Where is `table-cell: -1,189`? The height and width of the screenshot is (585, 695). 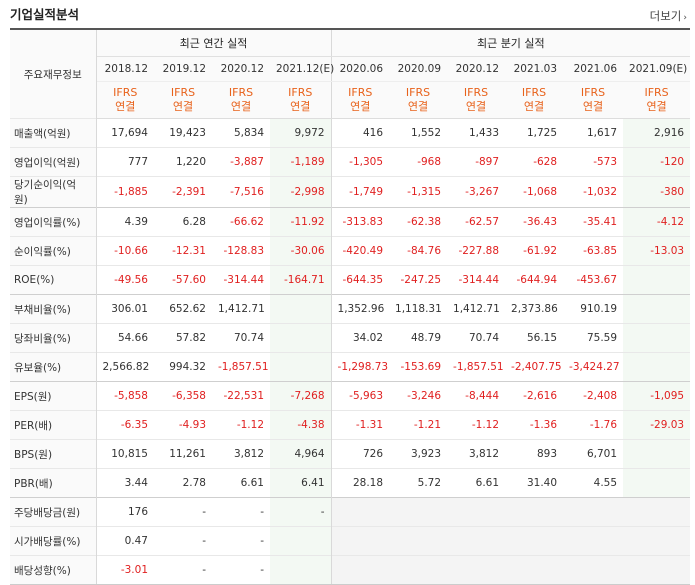
table-cell: -1,189 is located at coordinates (301, 162).